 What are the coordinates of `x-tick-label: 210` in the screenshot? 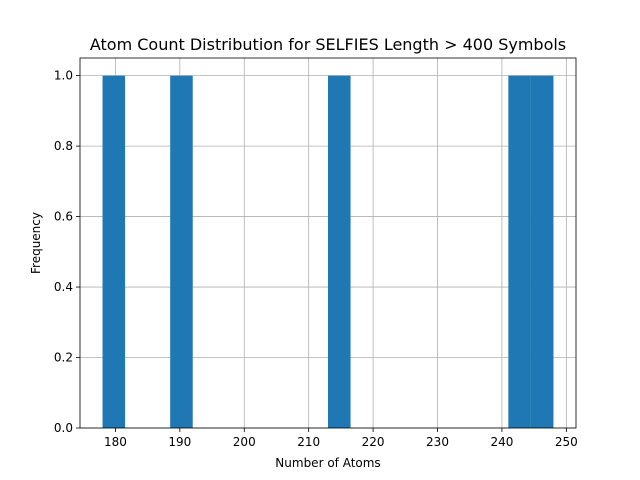 It's located at (308, 442).